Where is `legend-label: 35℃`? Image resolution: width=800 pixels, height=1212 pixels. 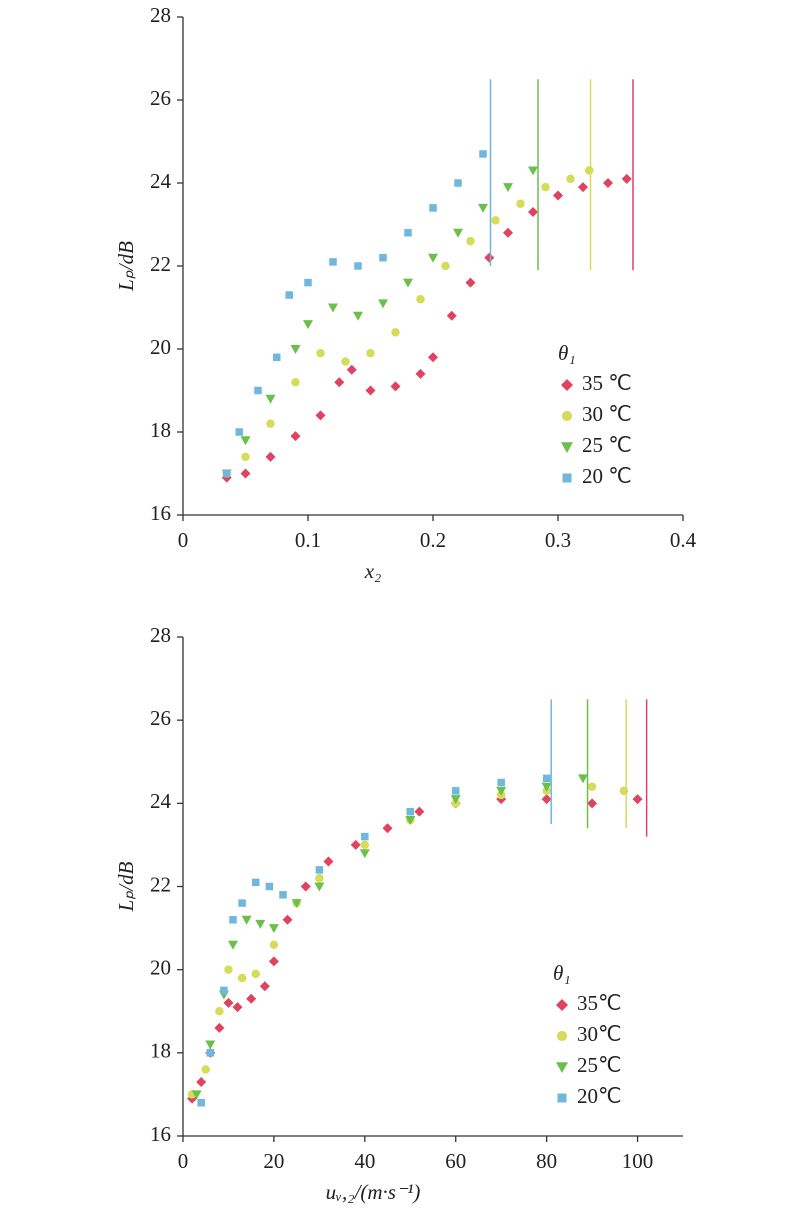 legend-label: 35℃ is located at coordinates (599, 1003).